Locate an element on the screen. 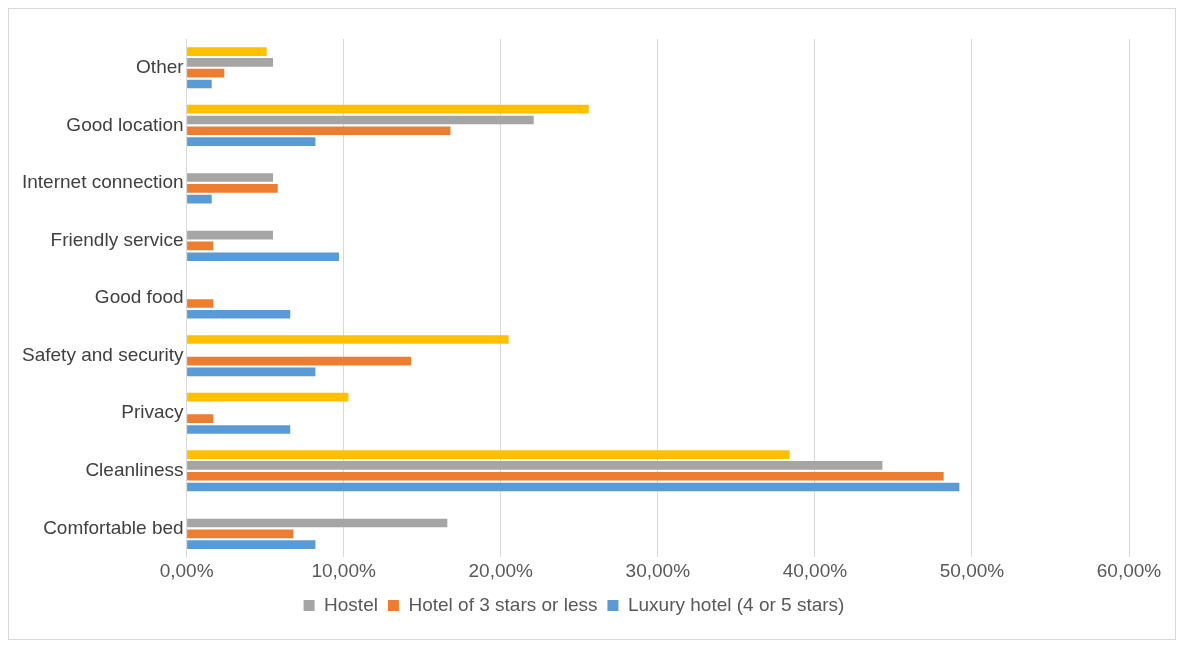 This screenshot has width=1184, height=646. legend-label: Luxury hotel (4 or 5 stars) is located at coordinates (736, 604).